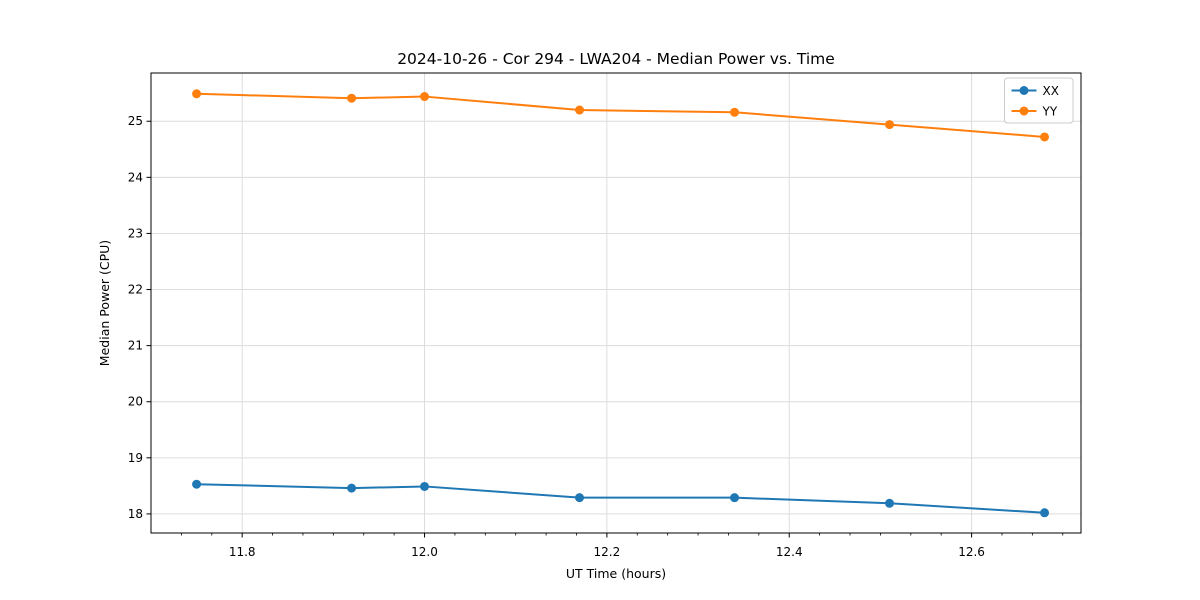  What do you see at coordinates (1035, 91) in the screenshot?
I see `legend-entry-XX: XX` at bounding box center [1035, 91].